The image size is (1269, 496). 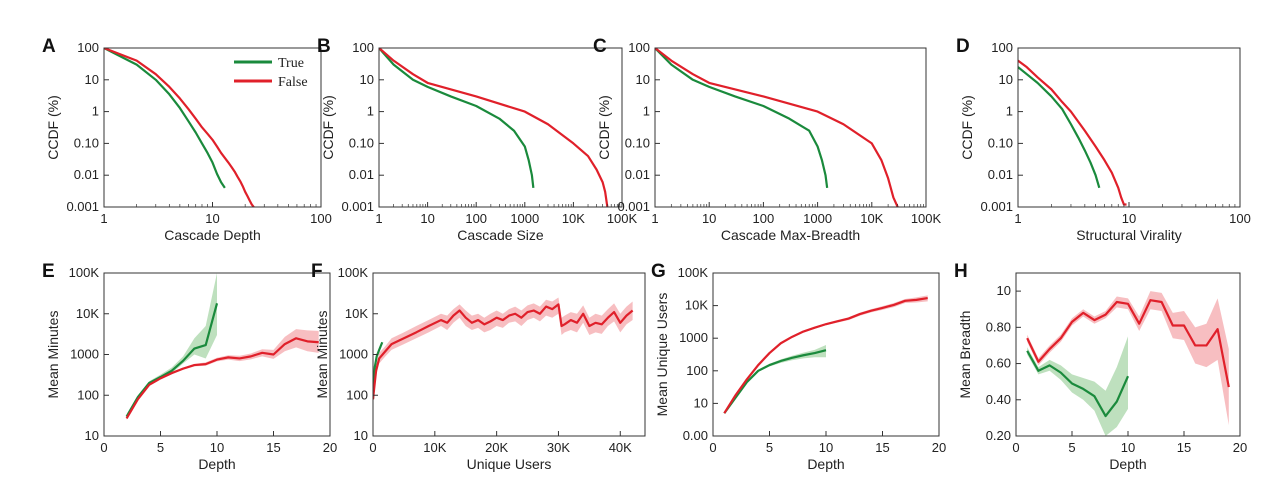 What do you see at coordinates (509, 464) in the screenshot?
I see `x-axis-label: Unique Users` at bounding box center [509, 464].